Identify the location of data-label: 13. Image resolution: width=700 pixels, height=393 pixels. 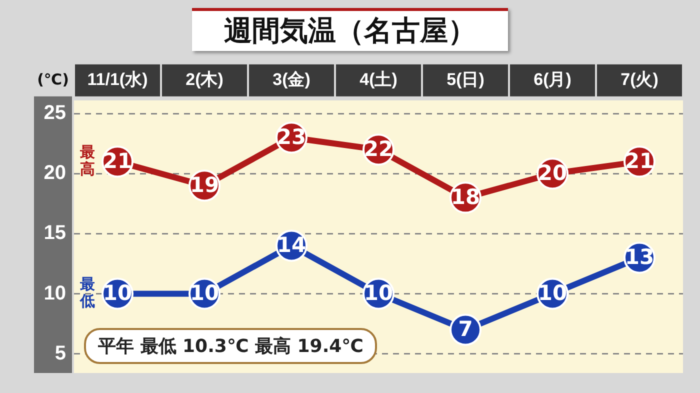
(639, 257).